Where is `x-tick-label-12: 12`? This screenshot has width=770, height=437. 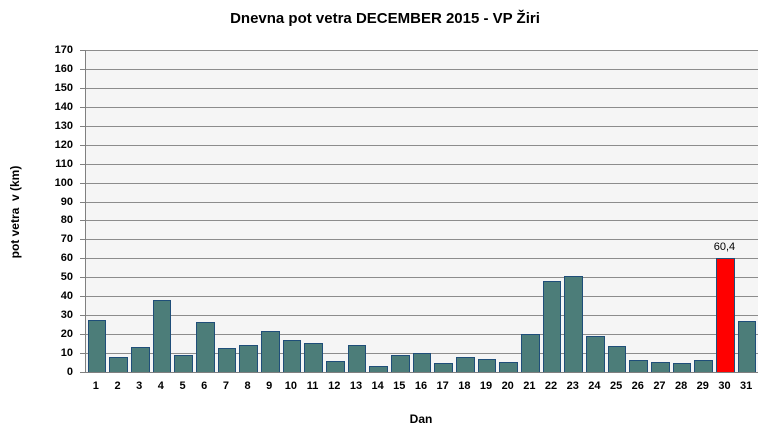
x-tick-label-12: 12 is located at coordinates (334, 386).